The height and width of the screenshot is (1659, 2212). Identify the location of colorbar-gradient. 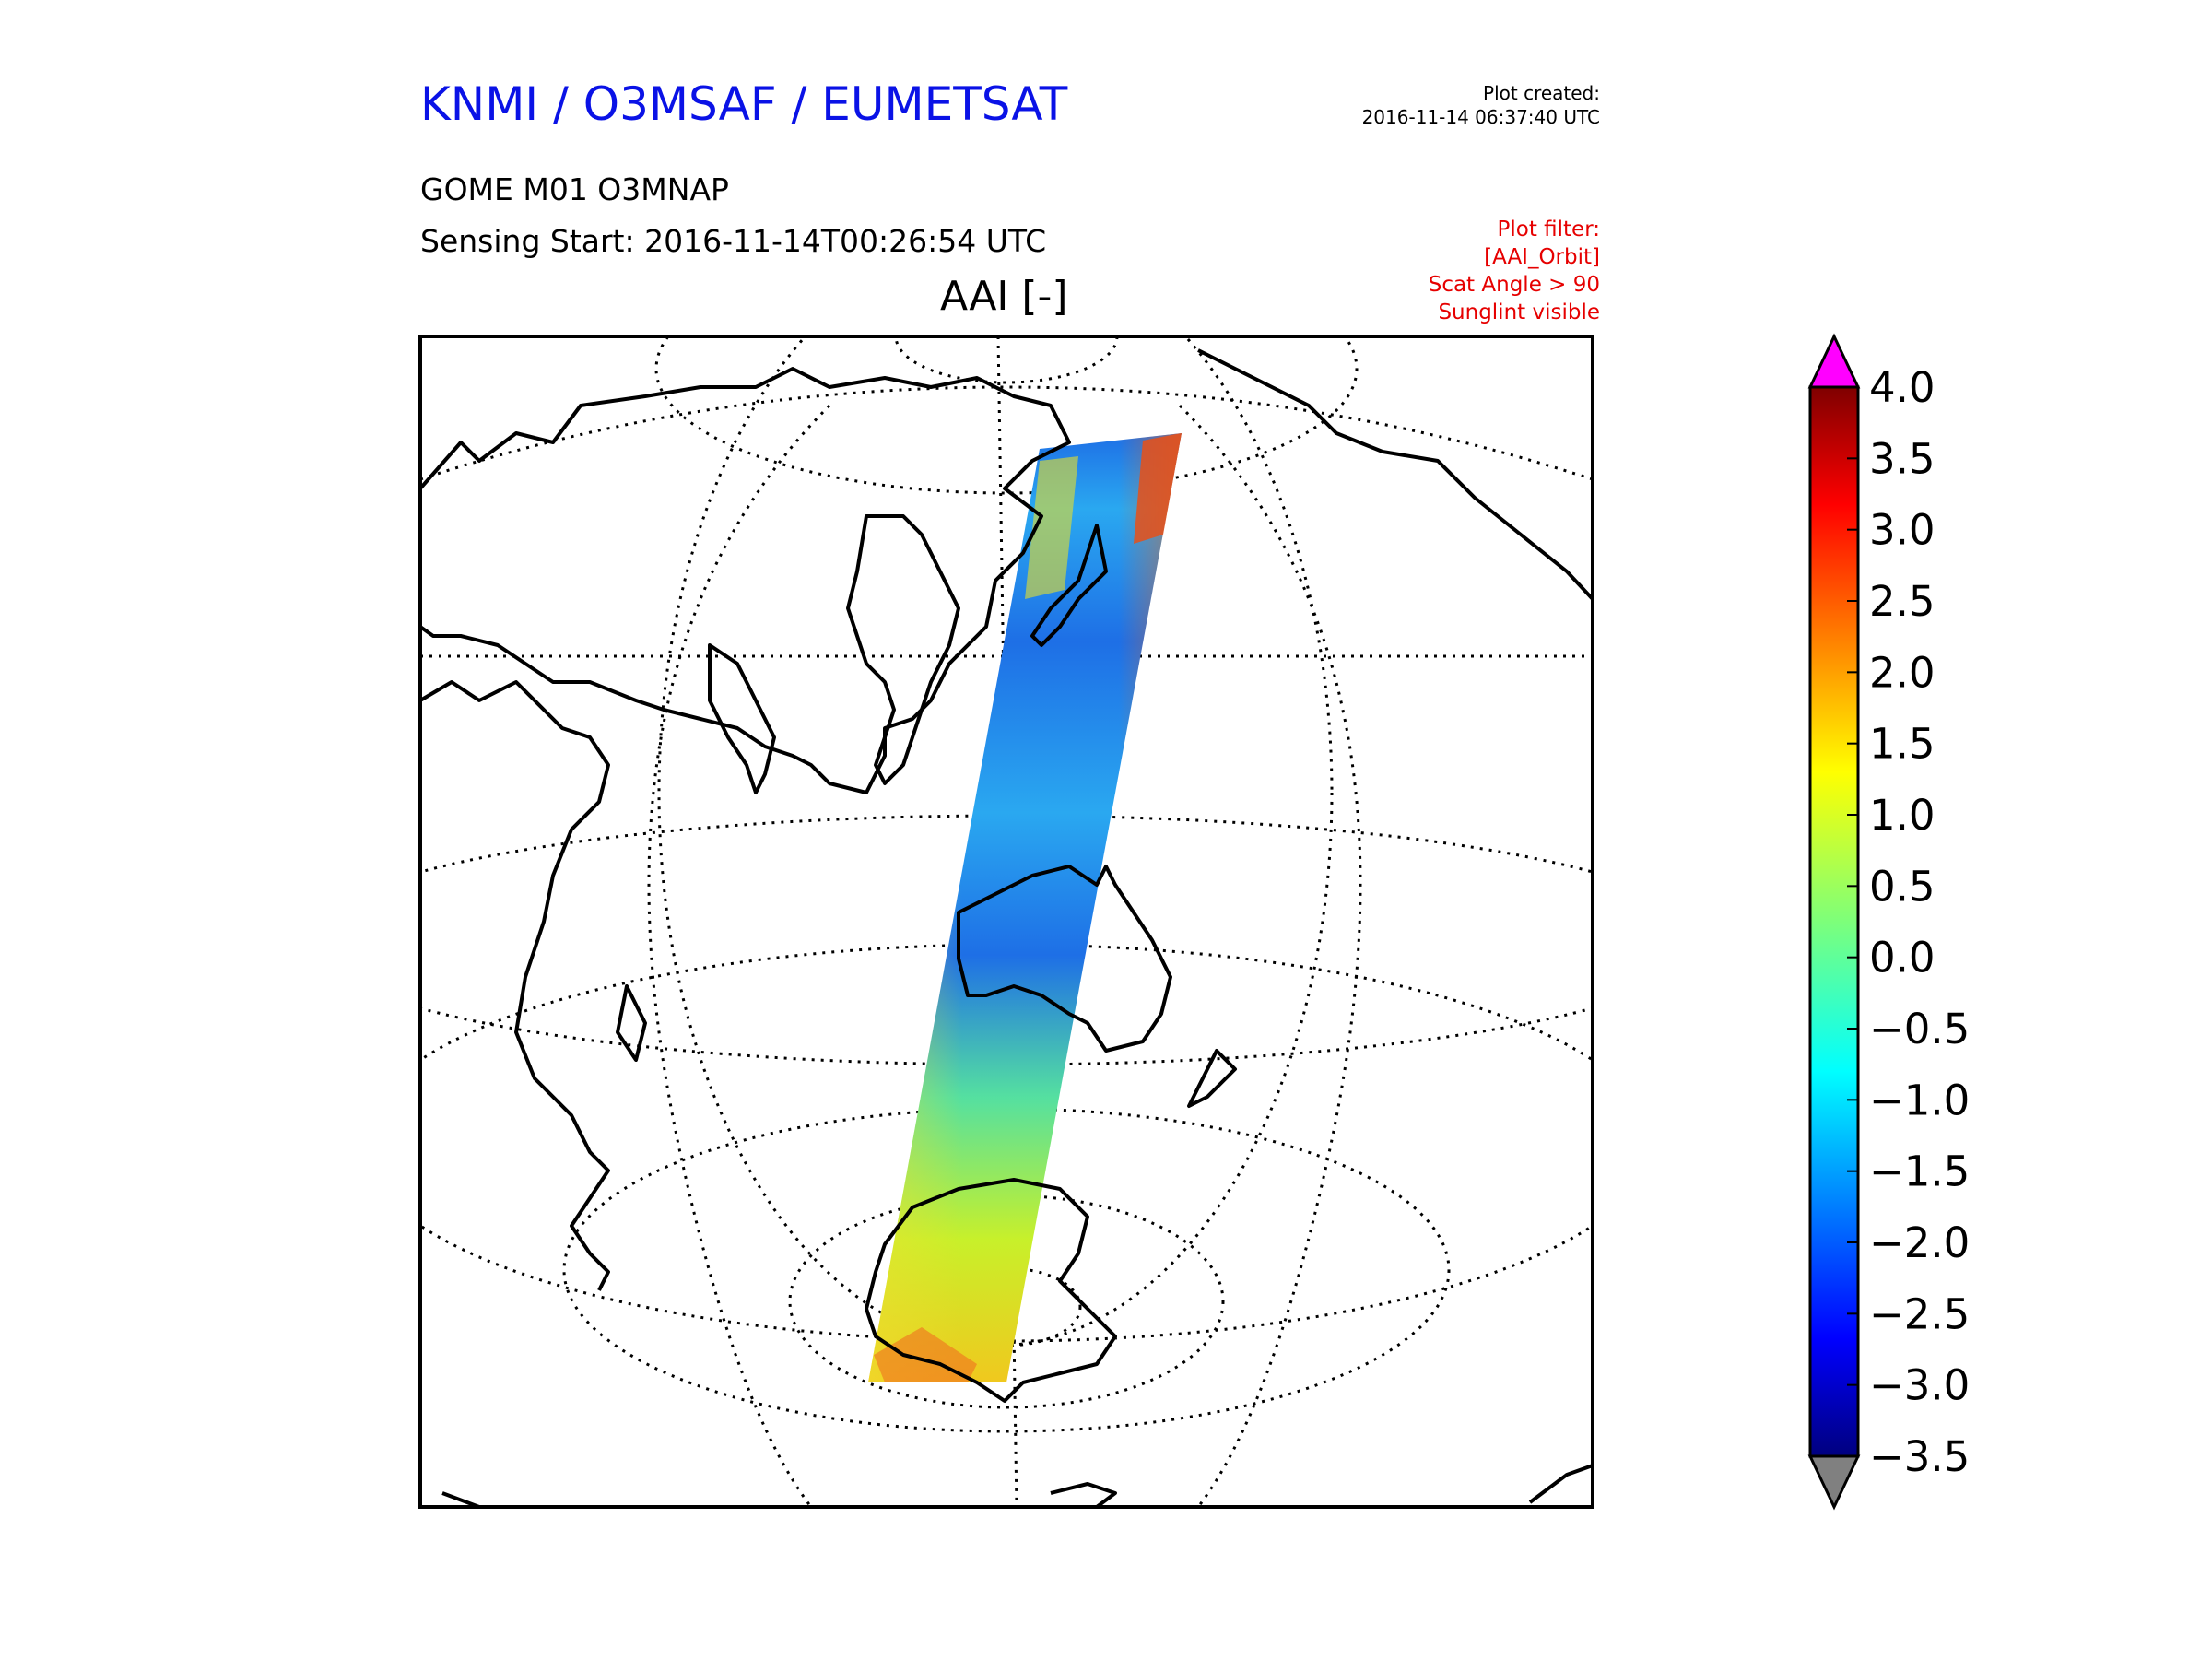
(1834, 921).